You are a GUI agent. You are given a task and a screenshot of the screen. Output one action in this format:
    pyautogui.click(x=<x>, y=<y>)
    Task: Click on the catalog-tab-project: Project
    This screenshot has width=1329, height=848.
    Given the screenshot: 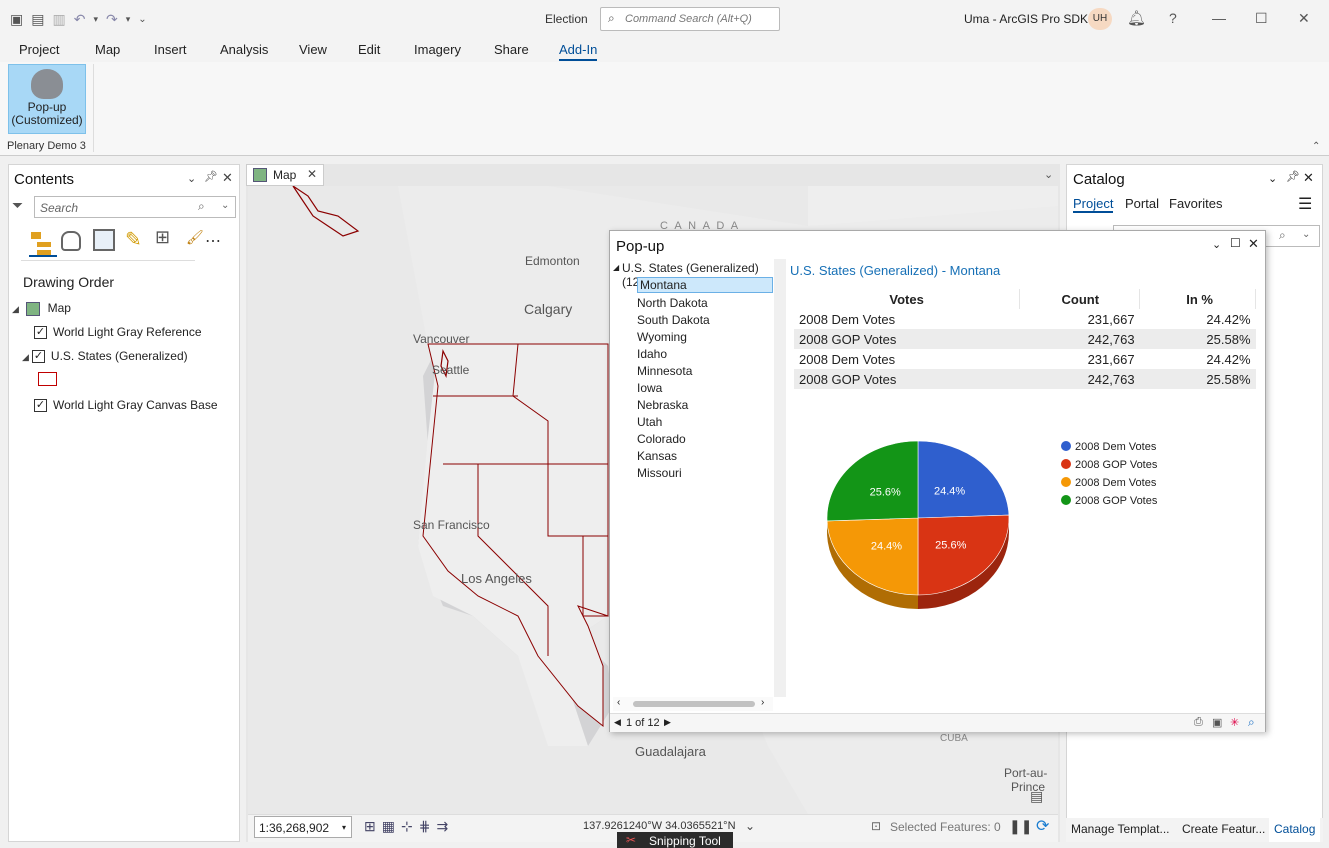 What is the action you would take?
    pyautogui.click(x=1093, y=204)
    